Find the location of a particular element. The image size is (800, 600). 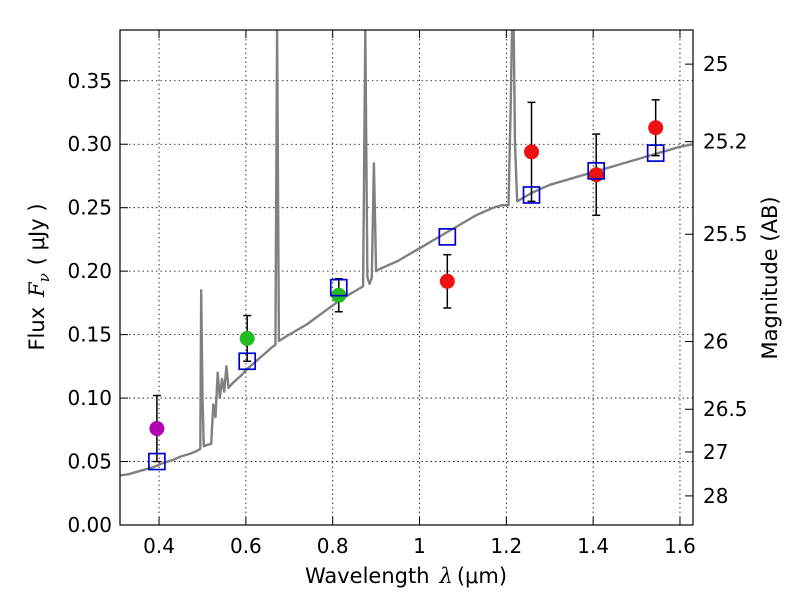

x-tick-label: 0.6 is located at coordinates (246, 546).